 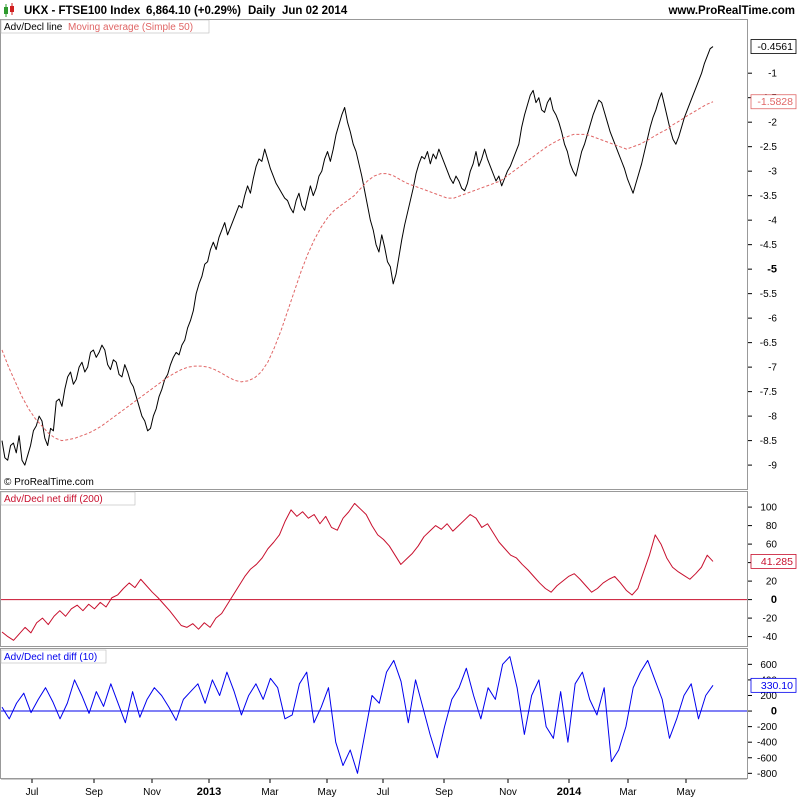 I want to click on website-label: www.ProRealTime.com, so click(x=731, y=11).